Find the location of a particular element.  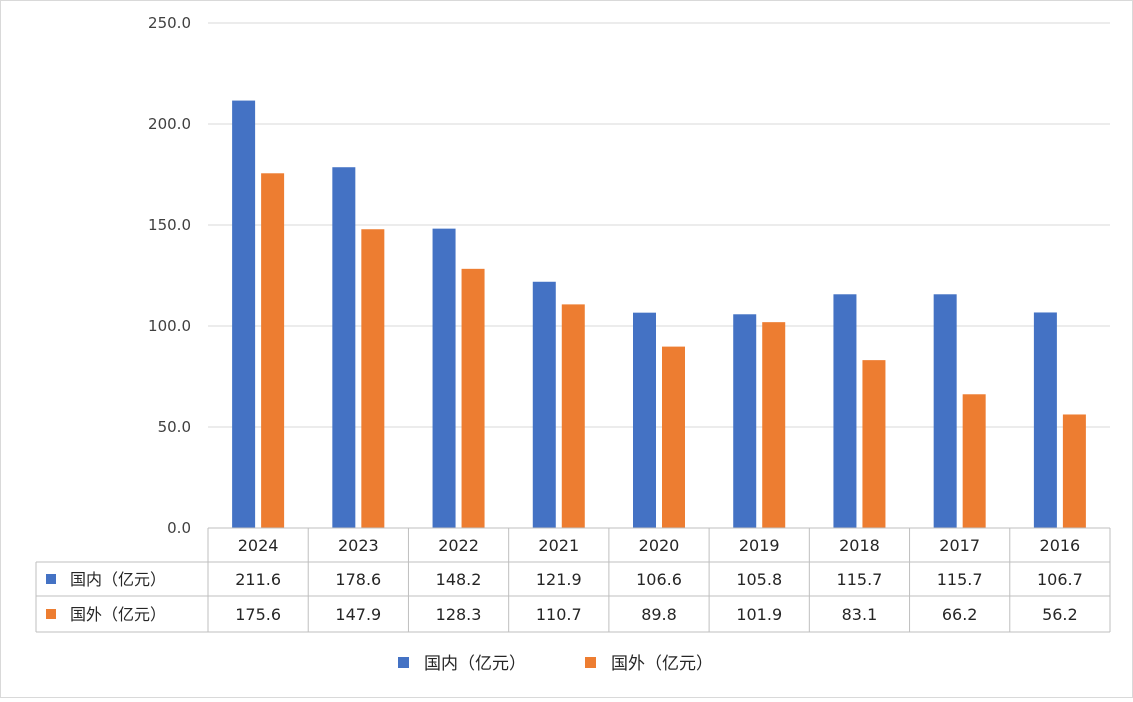

data-label: 106.7 is located at coordinates (1060, 579).